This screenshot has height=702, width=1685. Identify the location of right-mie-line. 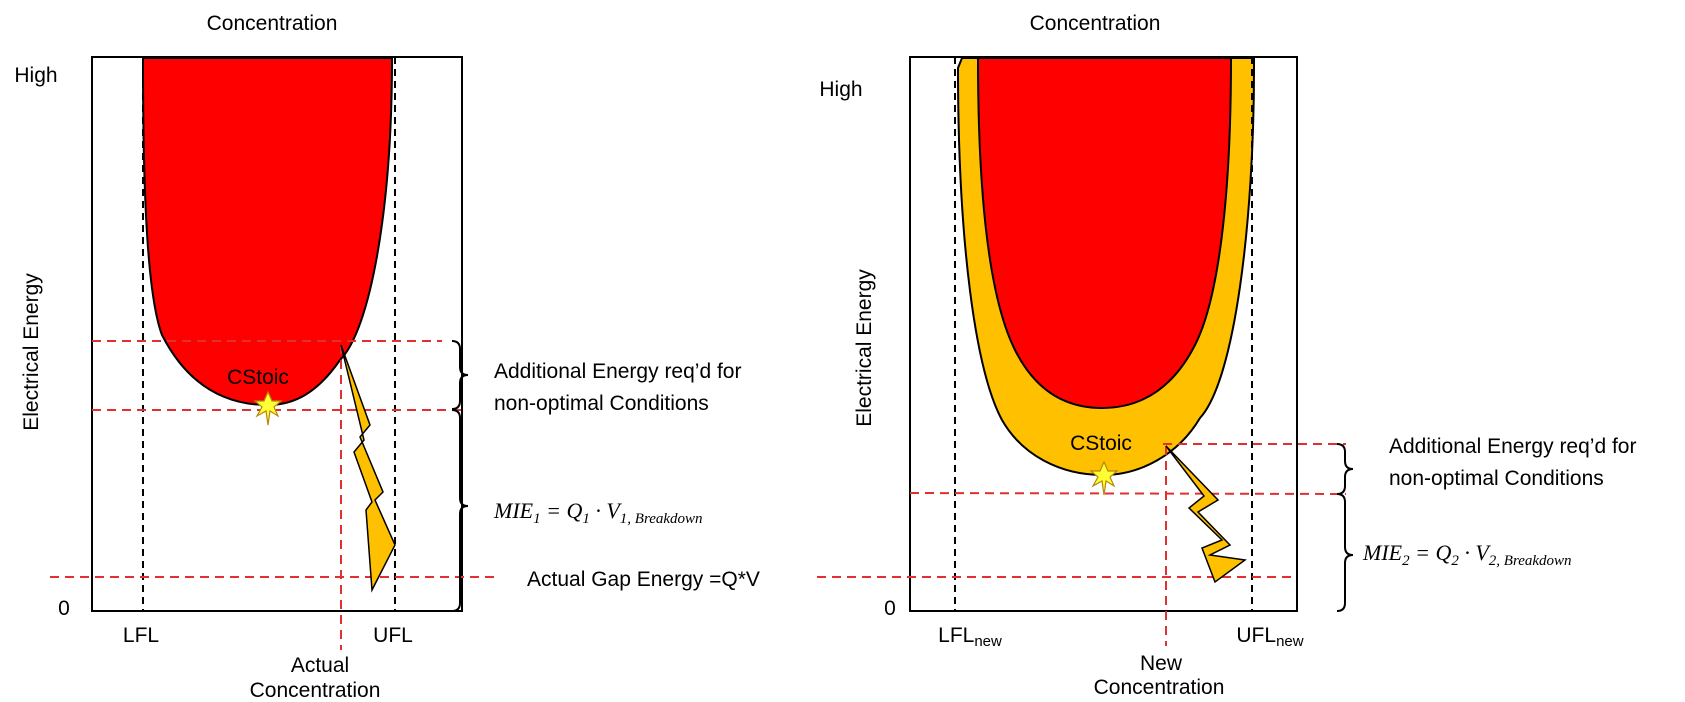
(1128, 493).